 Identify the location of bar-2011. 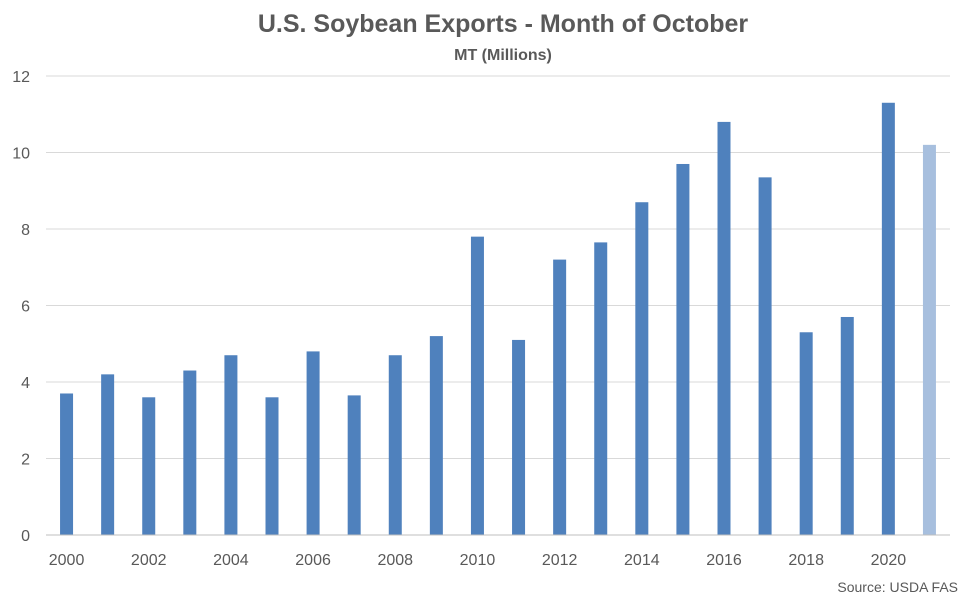
(519, 437).